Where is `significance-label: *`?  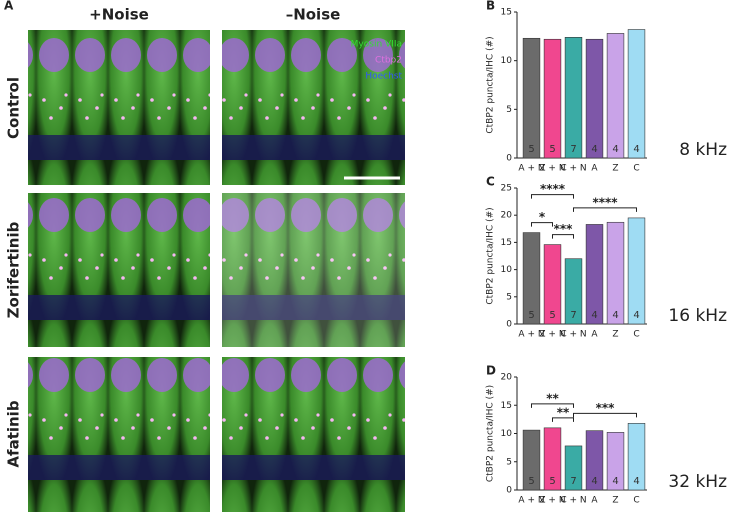 significance-label: * is located at coordinates (542, 217).